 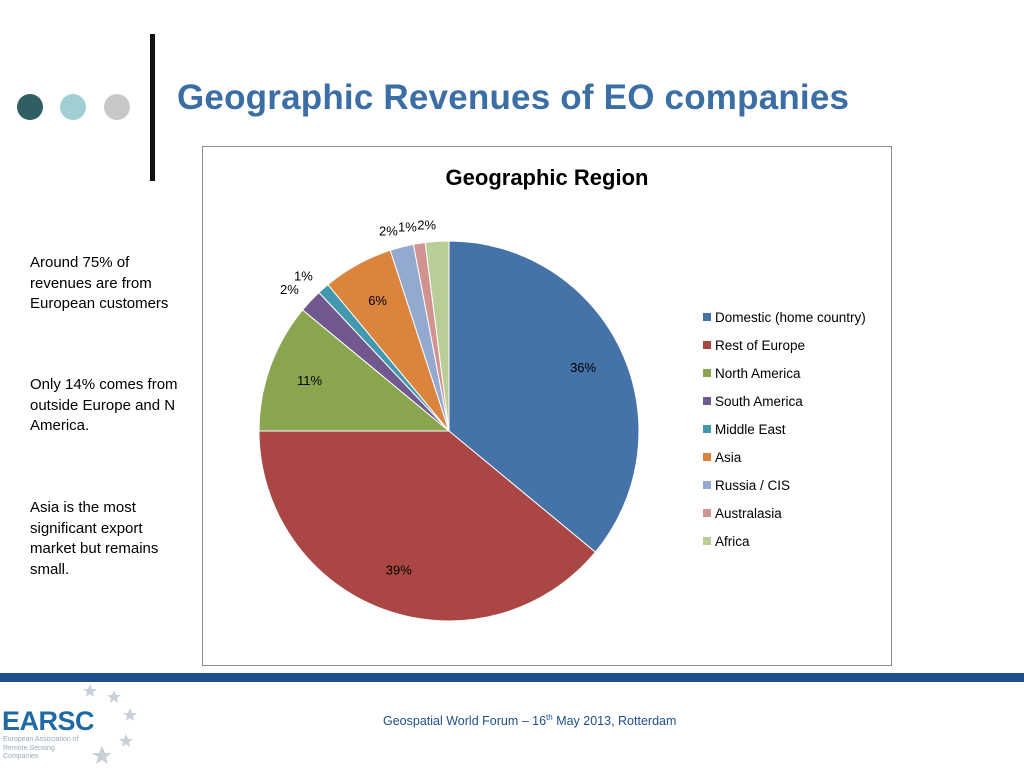 I want to click on legend-label: North America, so click(x=758, y=373).